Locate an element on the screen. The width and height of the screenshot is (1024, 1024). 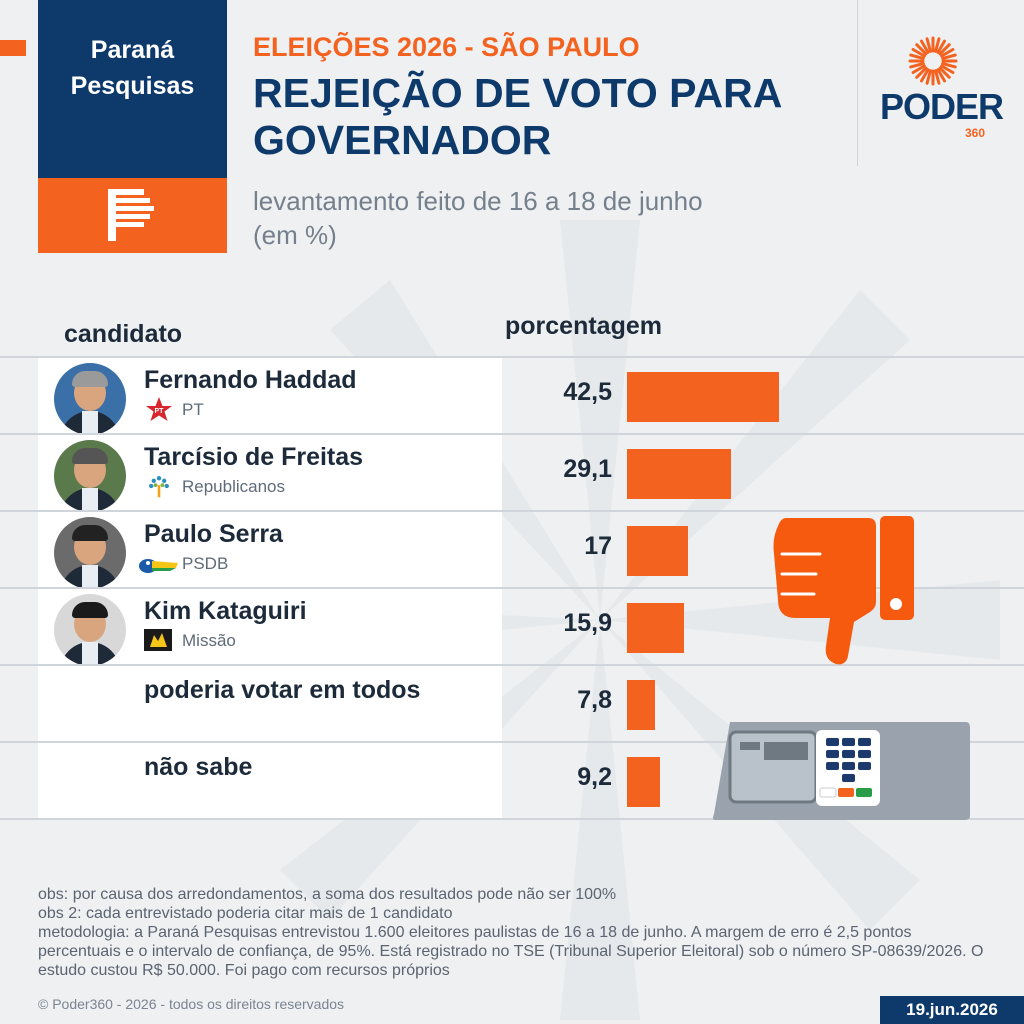
missao-logo-icon is located at coordinates (158, 640).